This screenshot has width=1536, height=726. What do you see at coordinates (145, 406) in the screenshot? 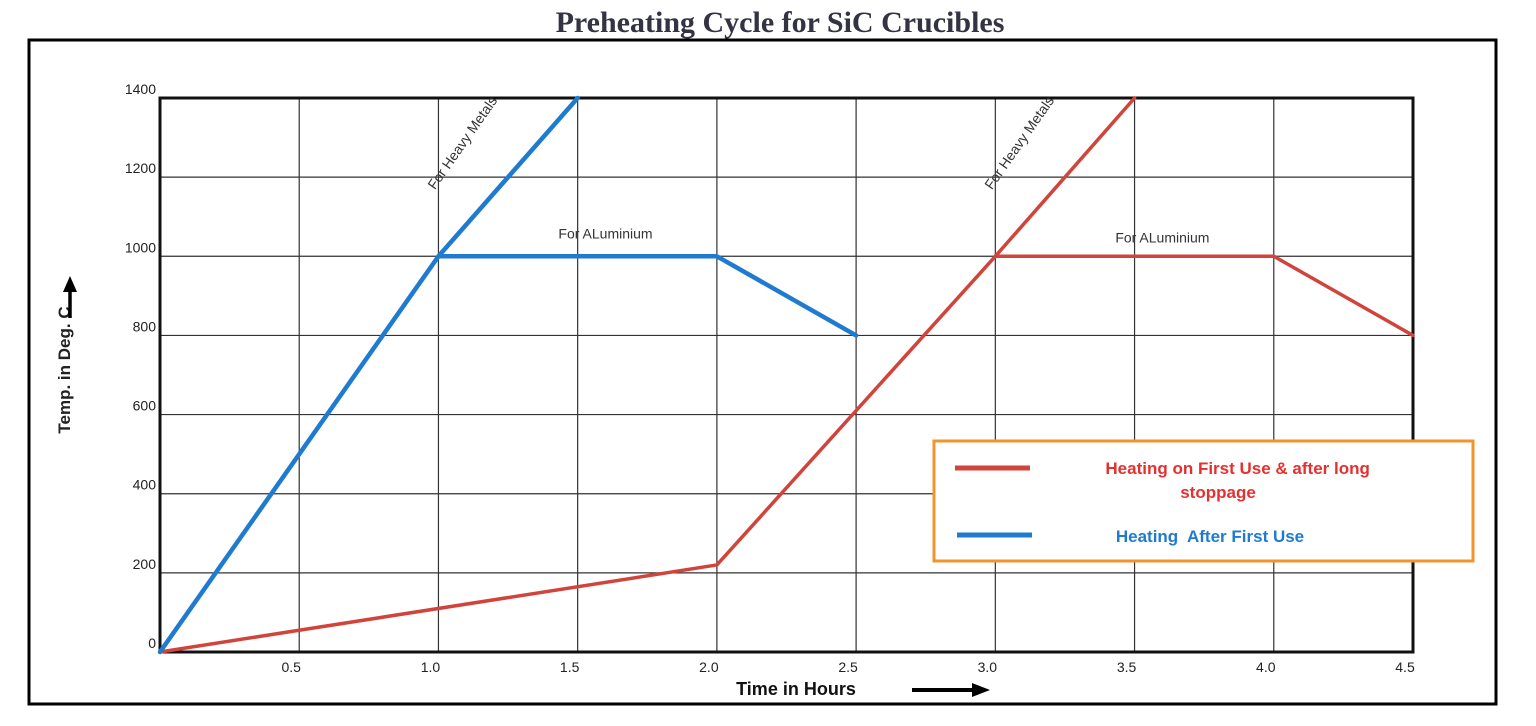
I see `y-tick-label: 600` at bounding box center [145, 406].